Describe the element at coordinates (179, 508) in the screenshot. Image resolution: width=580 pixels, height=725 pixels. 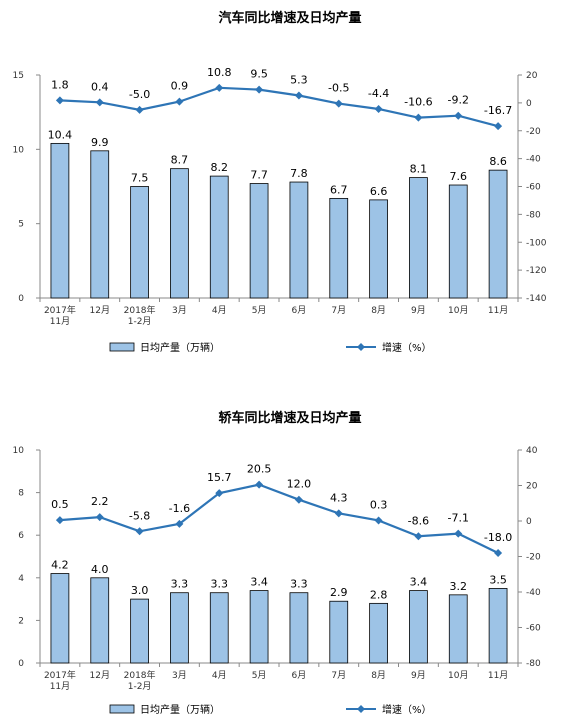
I see `line-label: -1.6` at that location.